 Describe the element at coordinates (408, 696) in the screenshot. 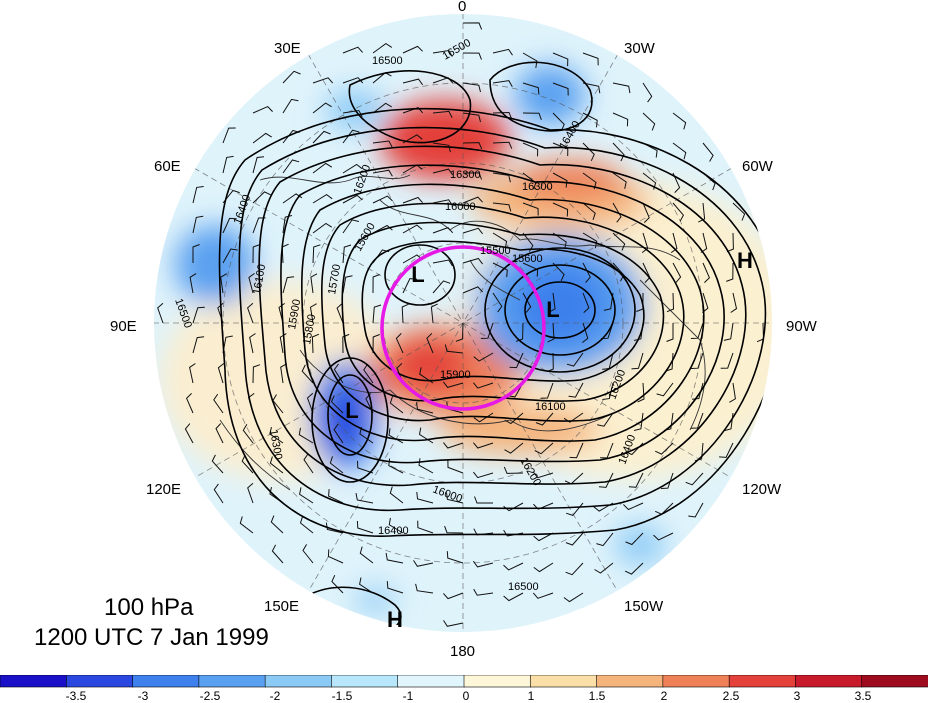

I see `colorbar-tick: -1` at that location.